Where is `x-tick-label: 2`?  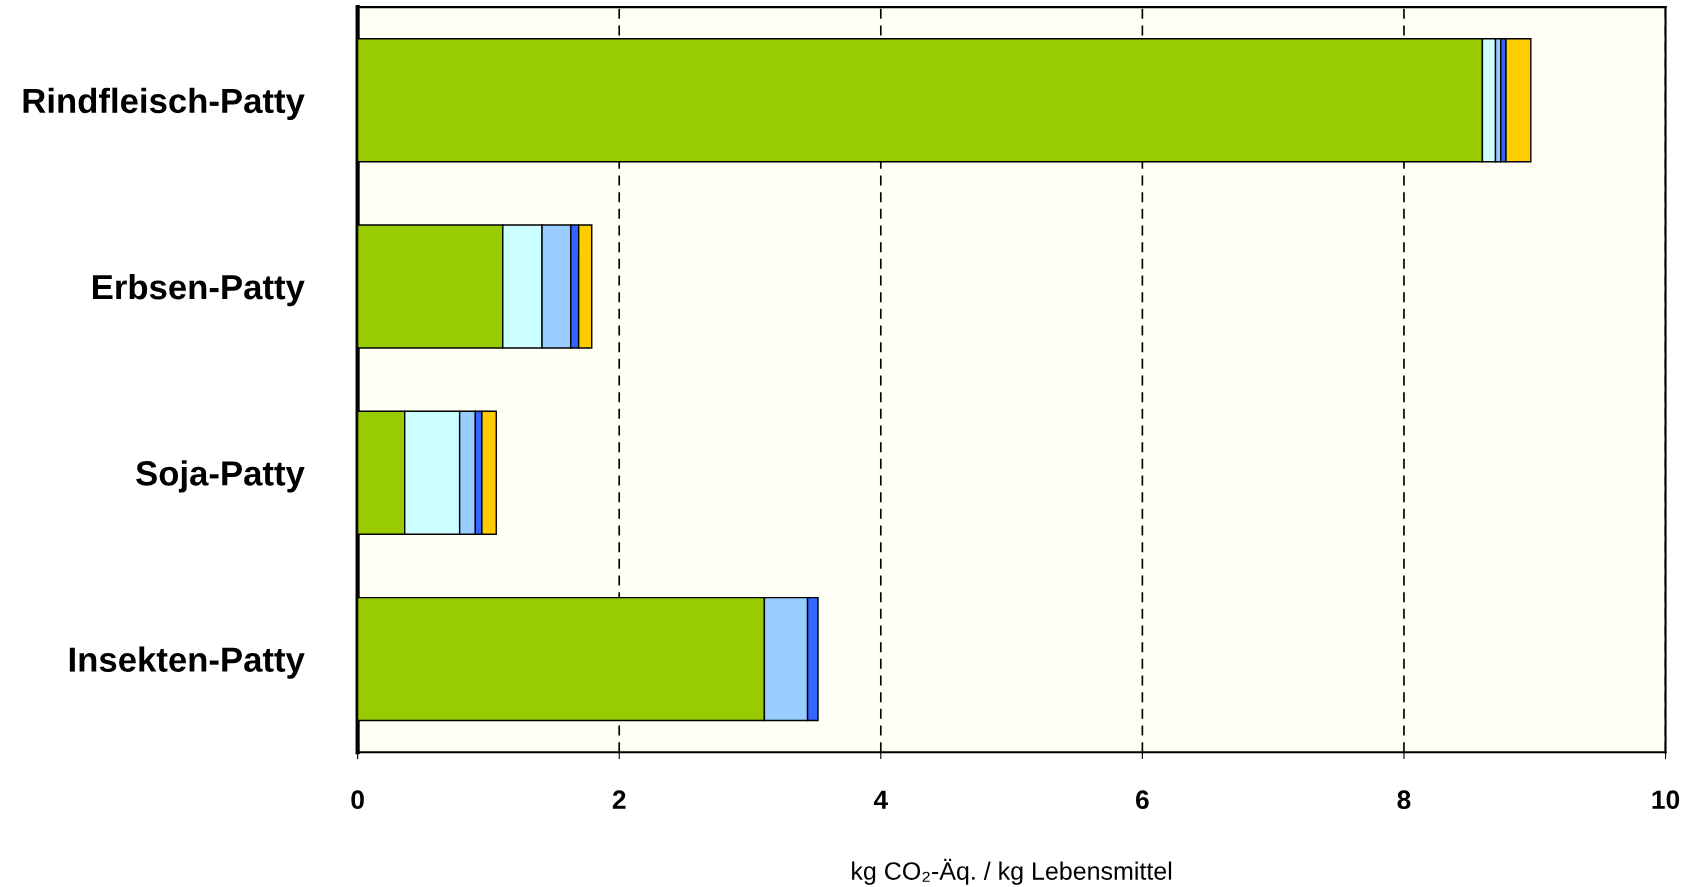 x-tick-label: 2 is located at coordinates (619, 799).